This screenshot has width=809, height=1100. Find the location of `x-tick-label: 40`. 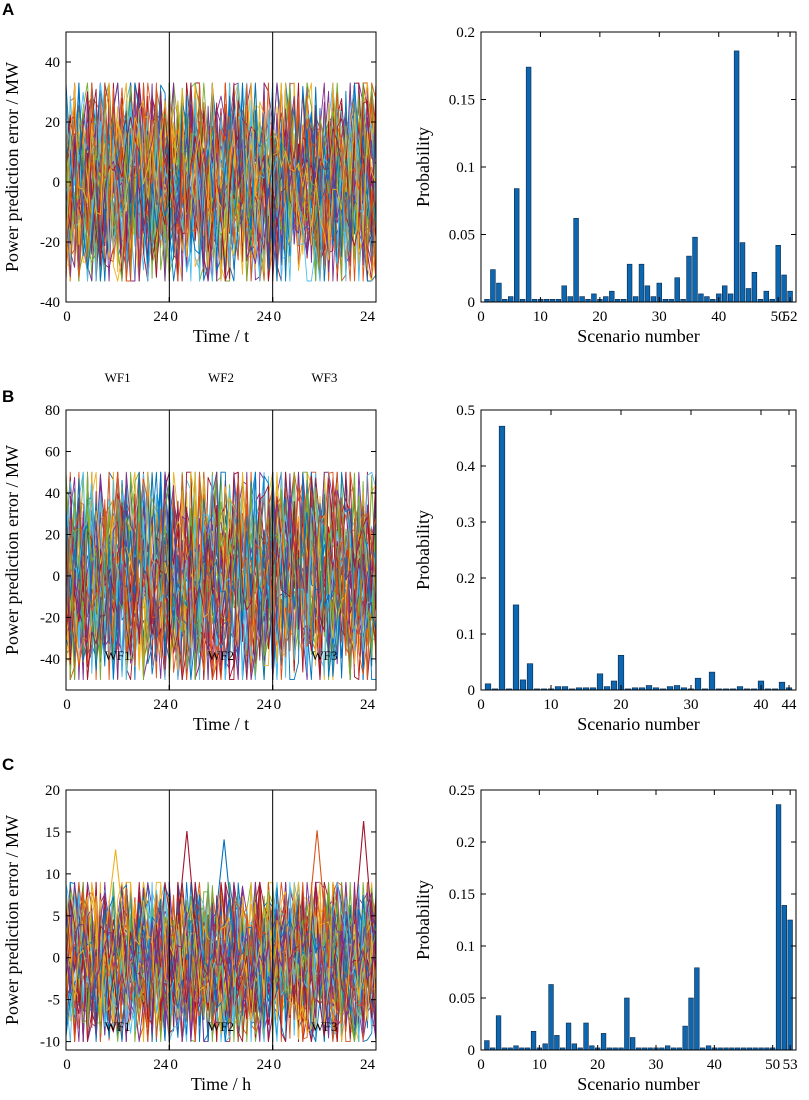

x-tick-label: 40 is located at coordinates (761, 705).